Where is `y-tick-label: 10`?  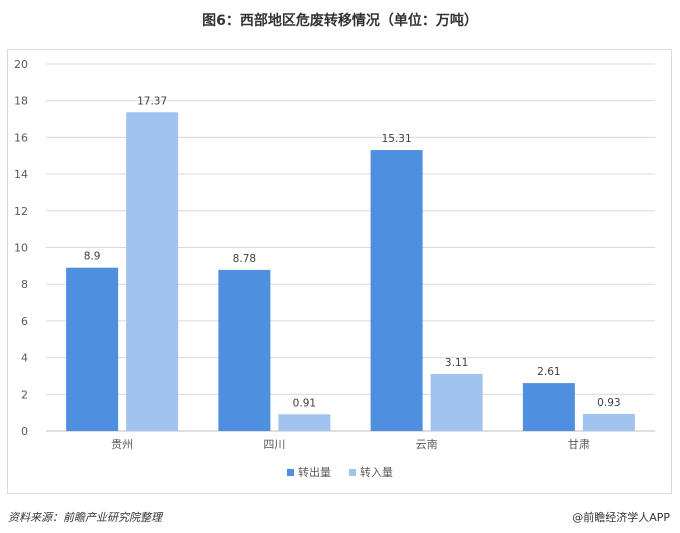
y-tick-label: 10 is located at coordinates (21, 248).